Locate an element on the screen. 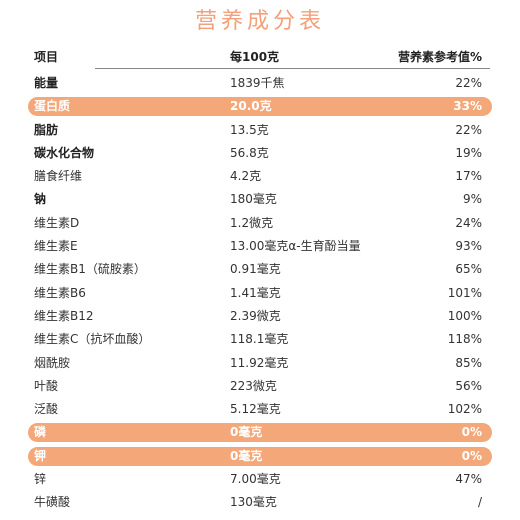 The width and height of the screenshot is (520, 520). row-pct: 24% is located at coordinates (468, 222).